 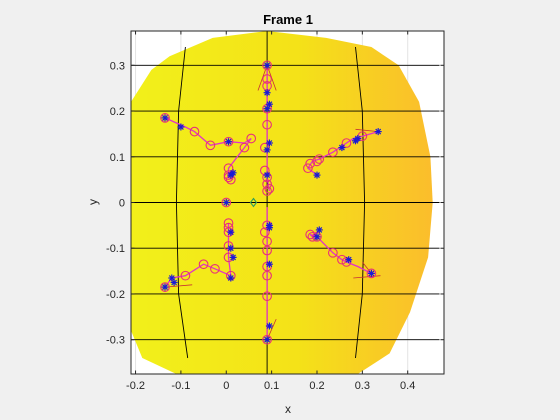 I want to click on chart-title: Frame 1, so click(x=288, y=19).